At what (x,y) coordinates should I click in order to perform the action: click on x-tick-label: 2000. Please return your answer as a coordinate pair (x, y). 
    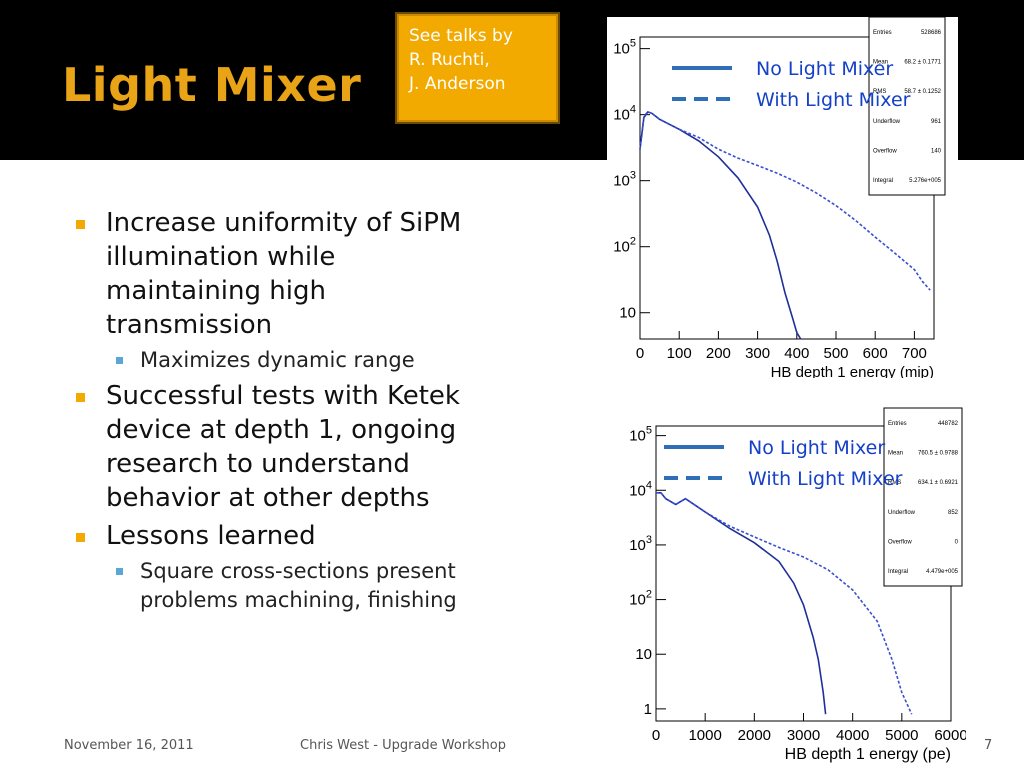
    Looking at the image, I should click on (754, 735).